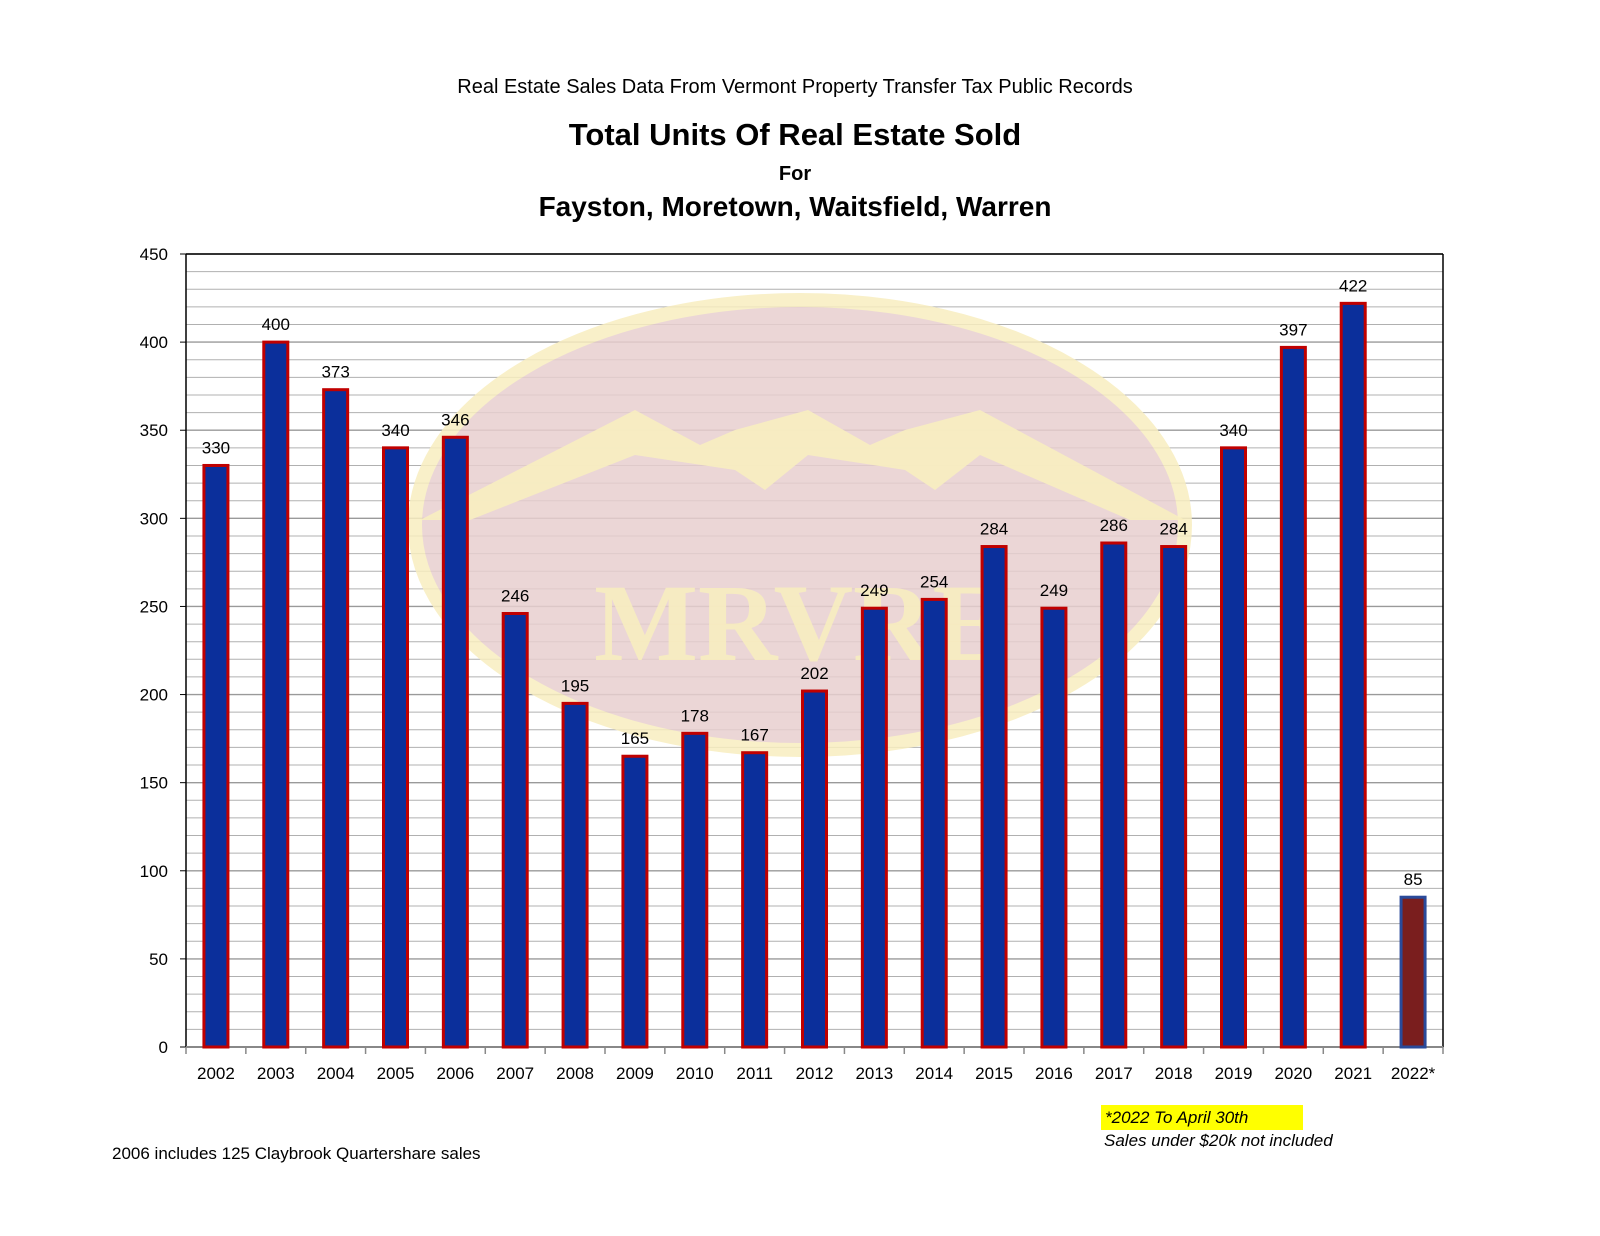 The width and height of the screenshot is (1600, 1236). Describe the element at coordinates (815, 1073) in the screenshot. I see `x-tick-label: 2012` at that location.